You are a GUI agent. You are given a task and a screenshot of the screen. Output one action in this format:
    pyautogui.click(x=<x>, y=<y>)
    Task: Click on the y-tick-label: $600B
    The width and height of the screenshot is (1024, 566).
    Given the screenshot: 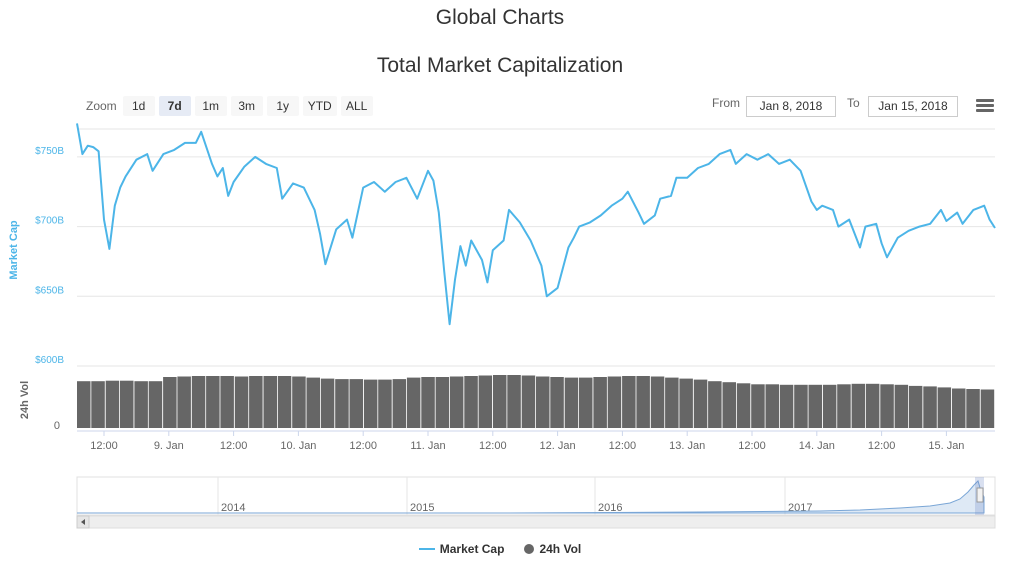 What is the action you would take?
    pyautogui.click(x=49, y=360)
    